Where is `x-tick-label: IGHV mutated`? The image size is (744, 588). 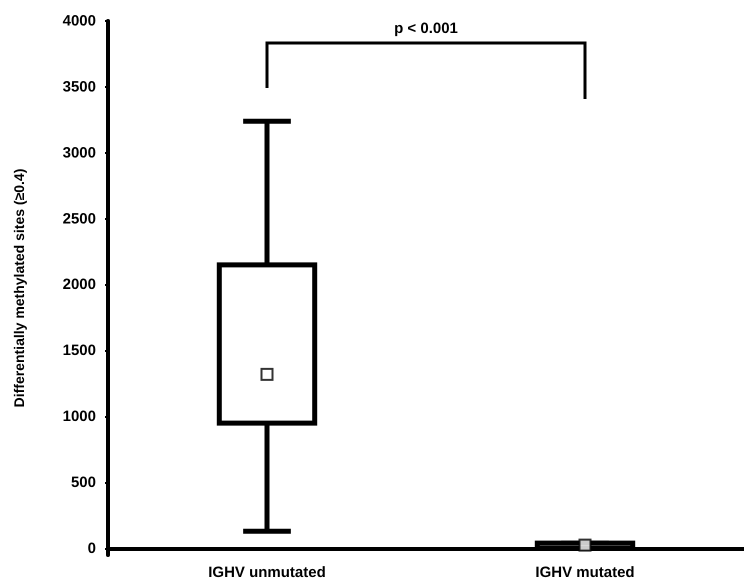 x-tick-label: IGHV mutated is located at coordinates (585, 572).